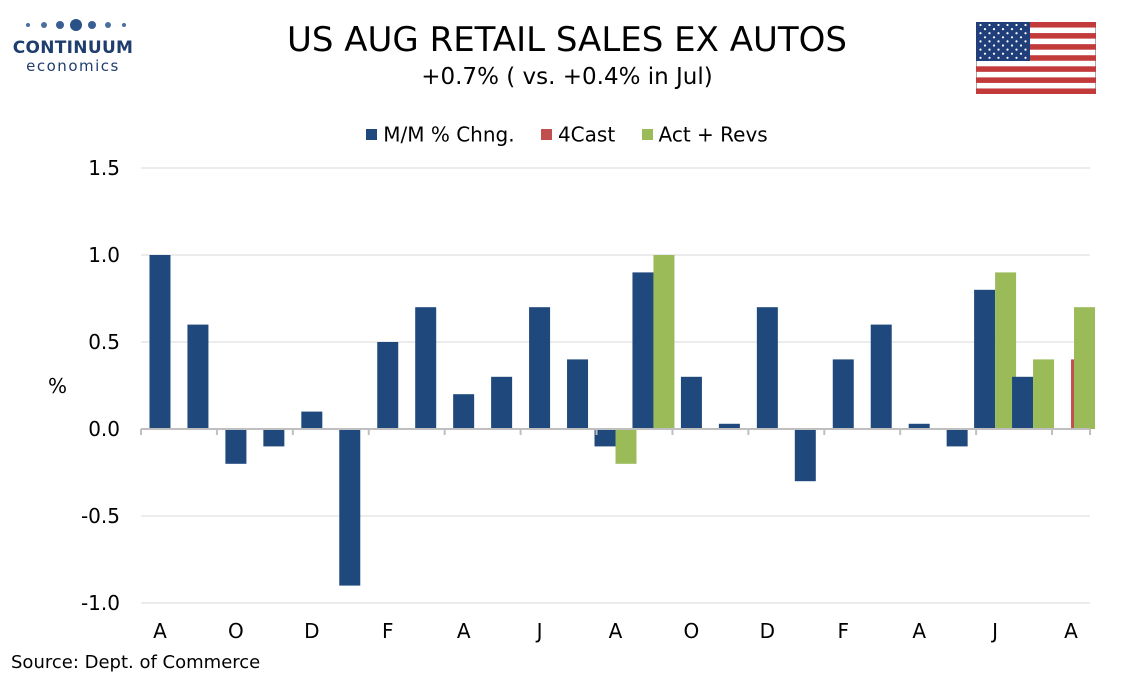 Image resolution: width=1134 pixels, height=680 pixels. I want to click on legend-item-actual: Act + Revs, so click(704, 134).